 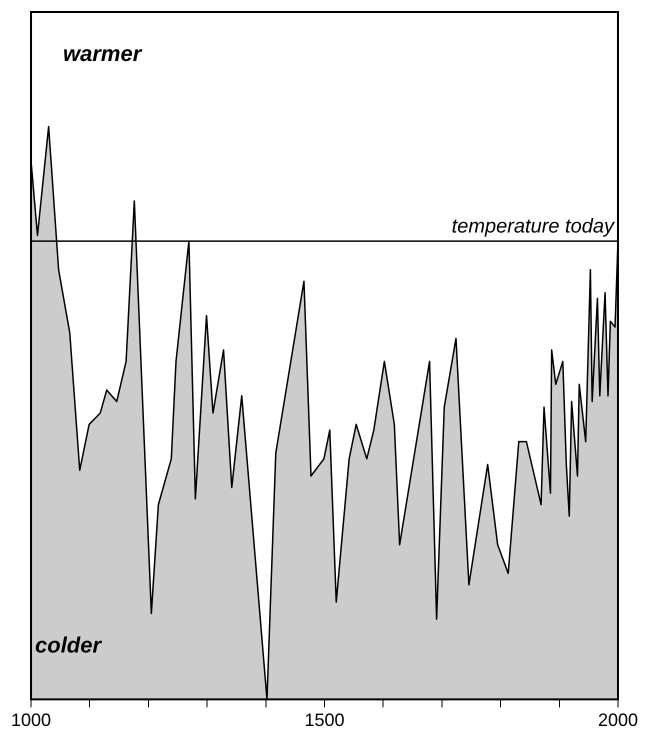 What do you see at coordinates (324, 720) in the screenshot?
I see `x-tick-label: 1500` at bounding box center [324, 720].